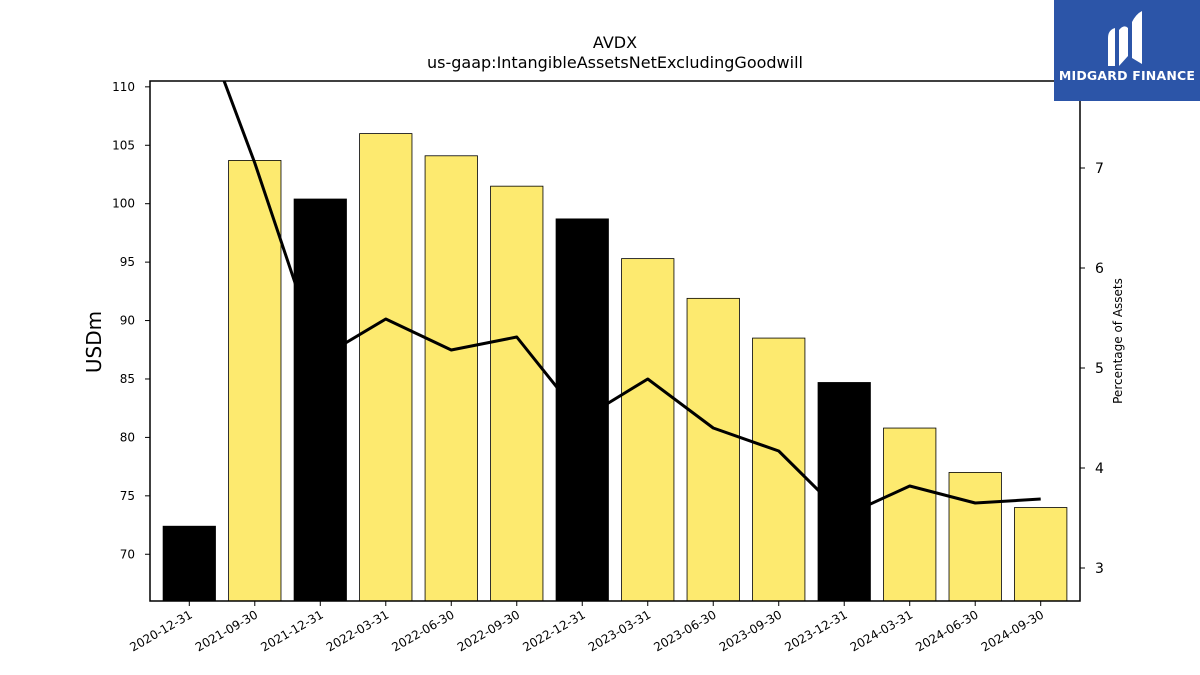 The width and height of the screenshot is (1200, 675). What do you see at coordinates (123, 87) in the screenshot?
I see `y-tick-label: 110` at bounding box center [123, 87].